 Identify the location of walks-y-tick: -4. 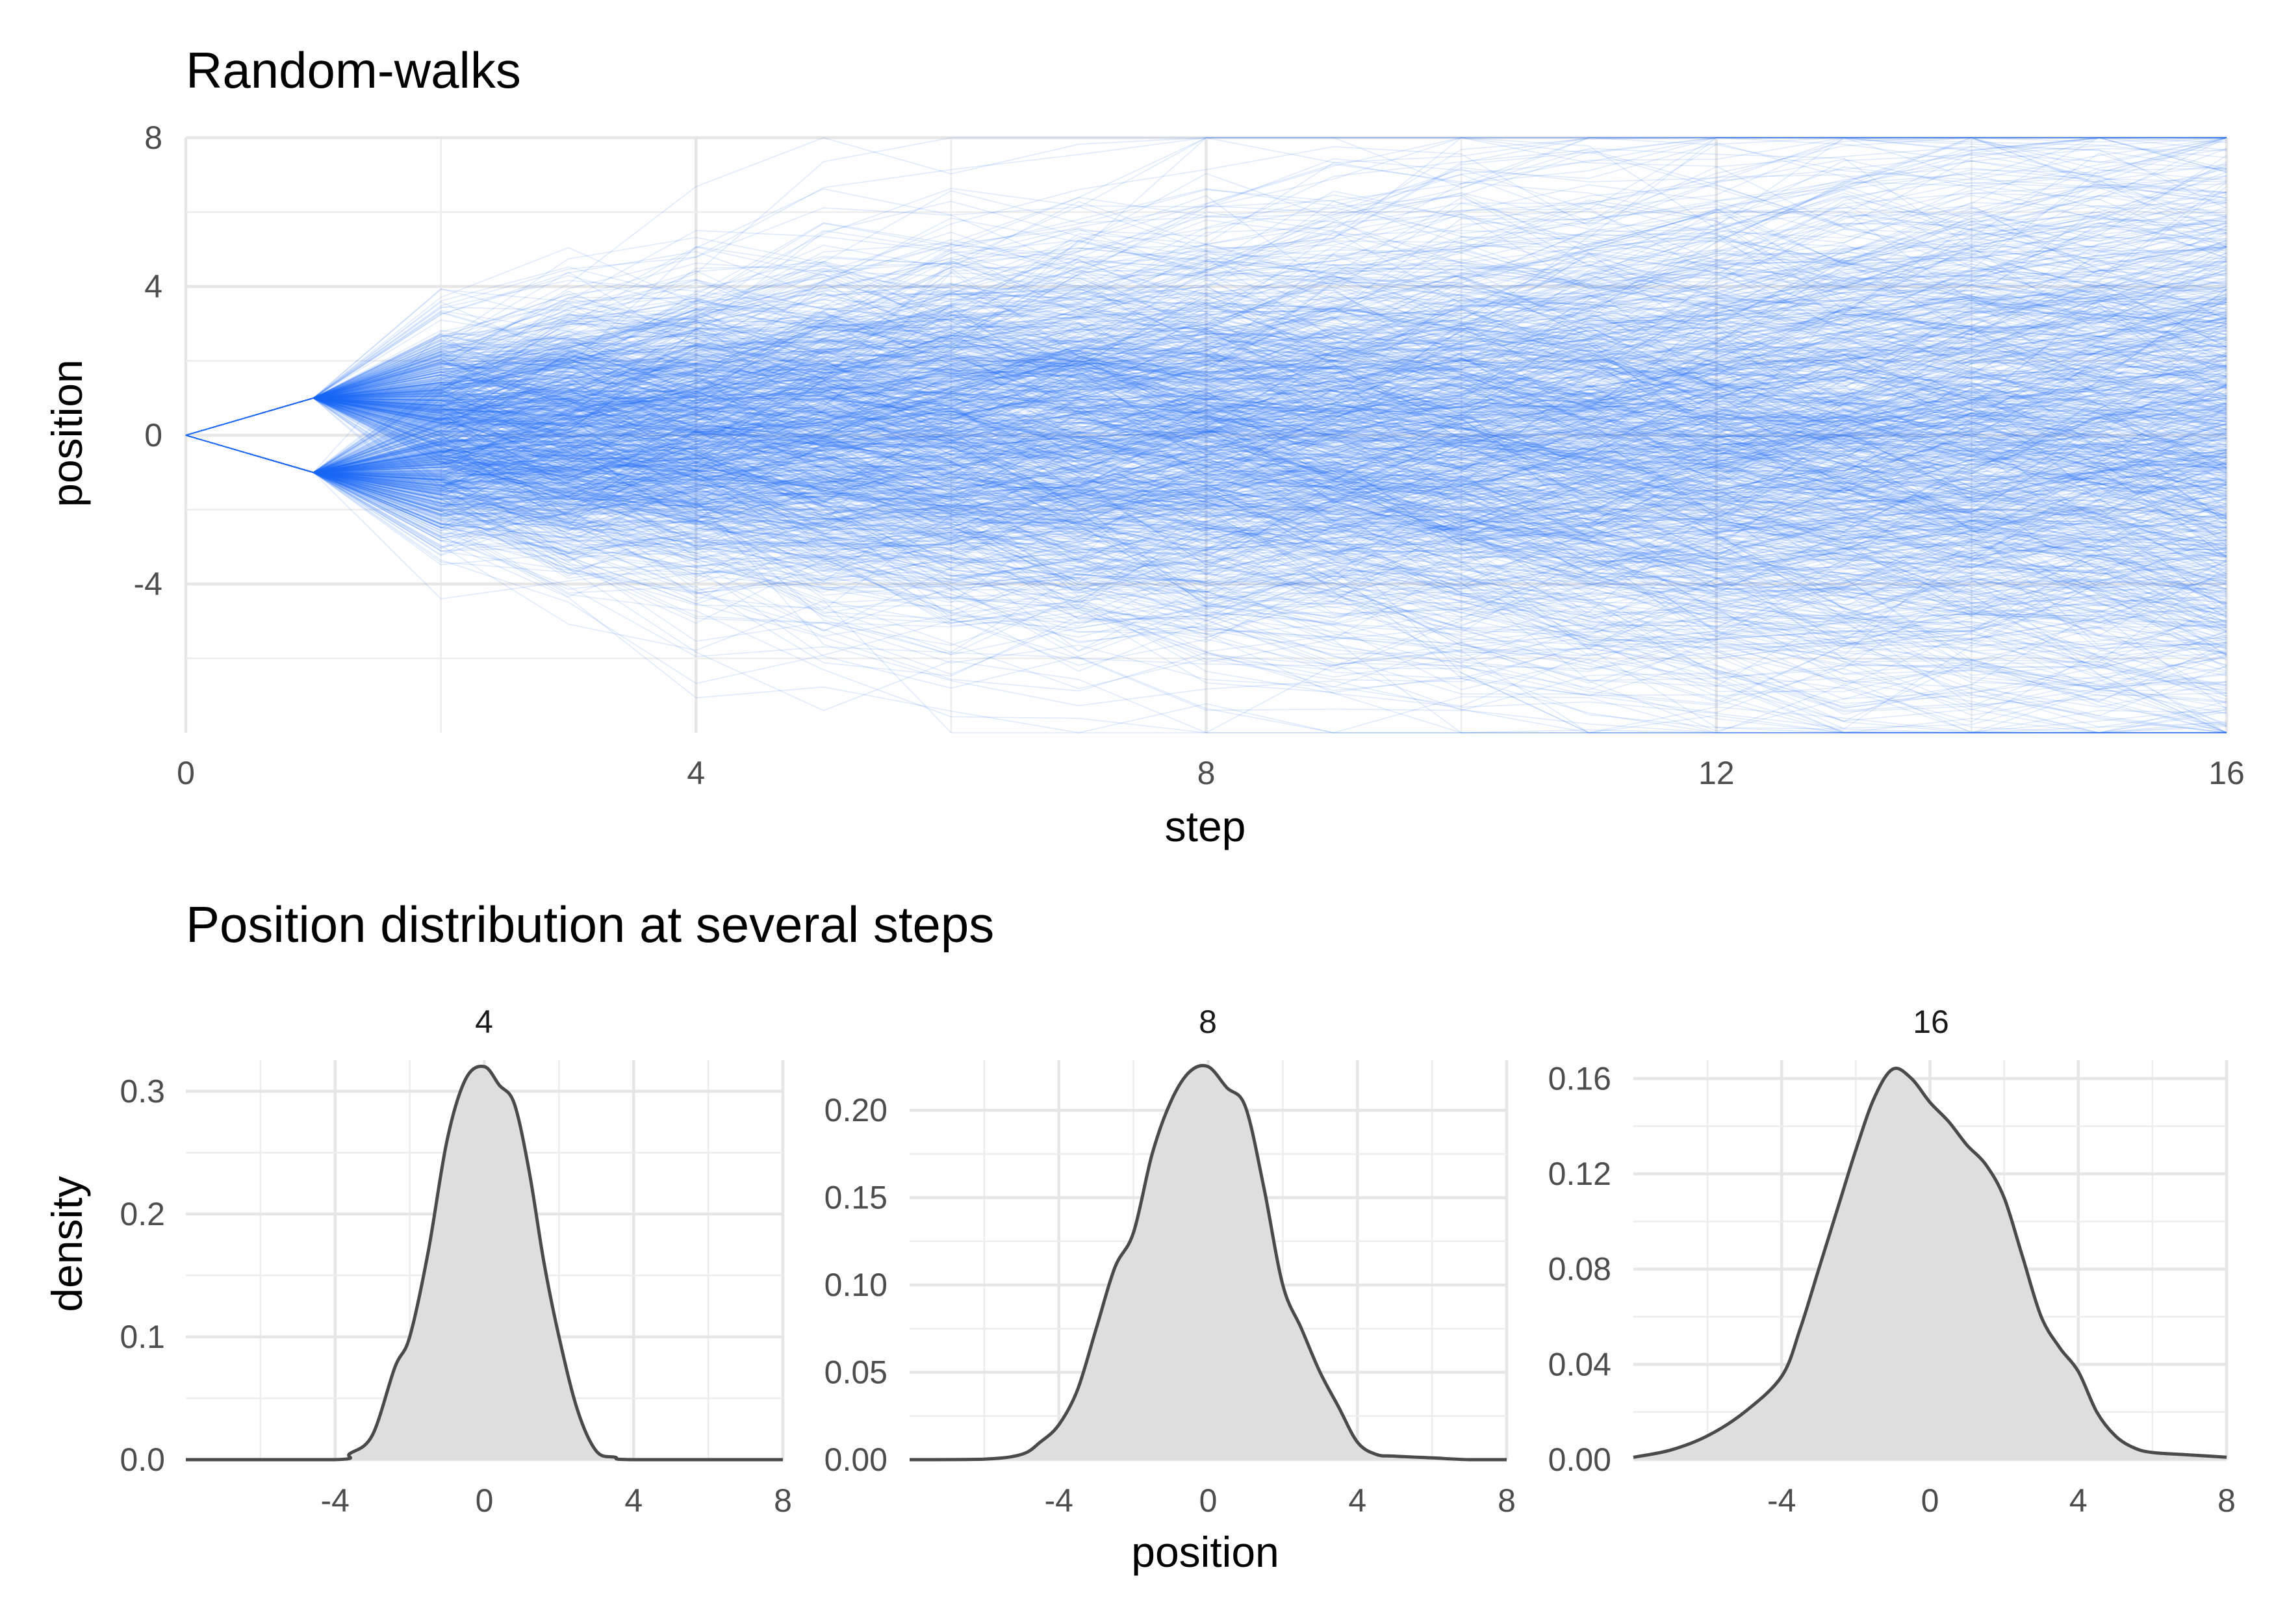
(148, 584).